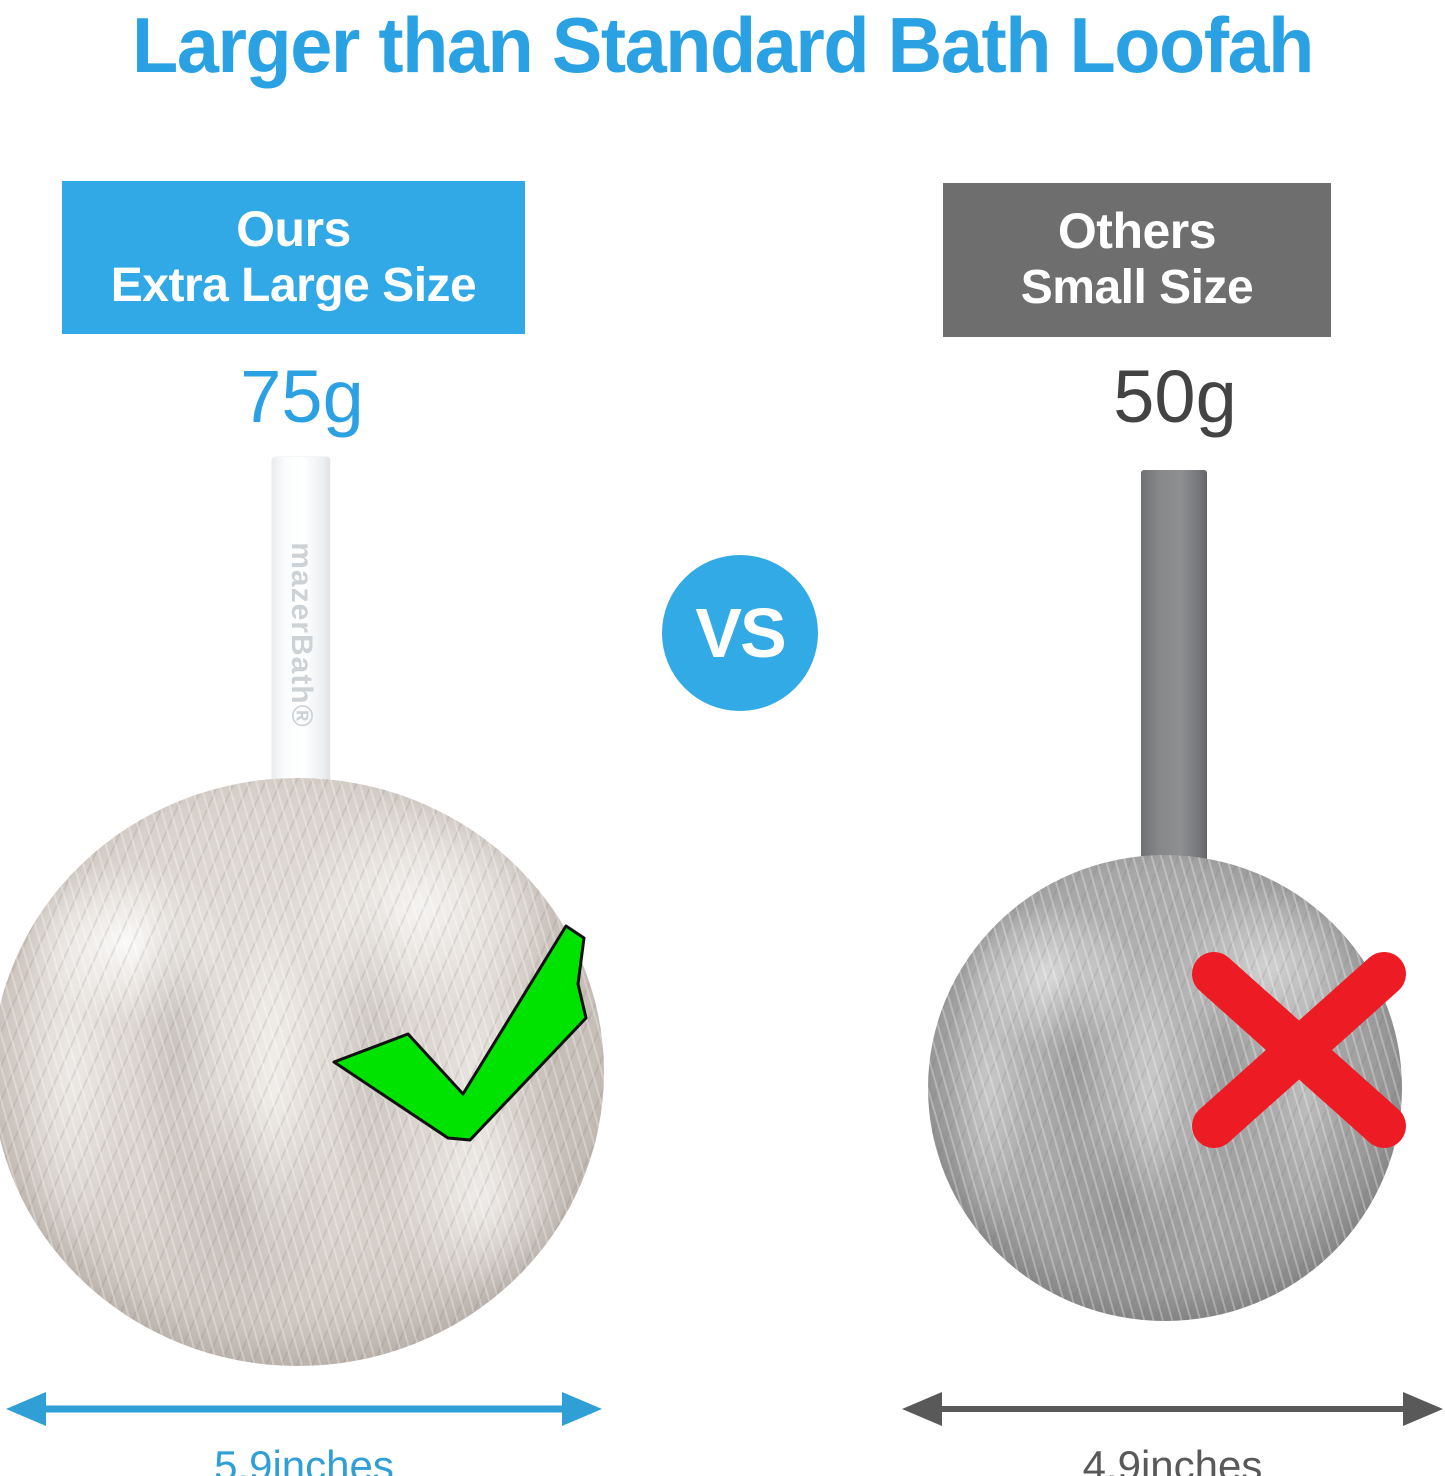 The width and height of the screenshot is (1445, 1476). I want to click on others-measurement: 4.9inches, so click(1172, 1432).